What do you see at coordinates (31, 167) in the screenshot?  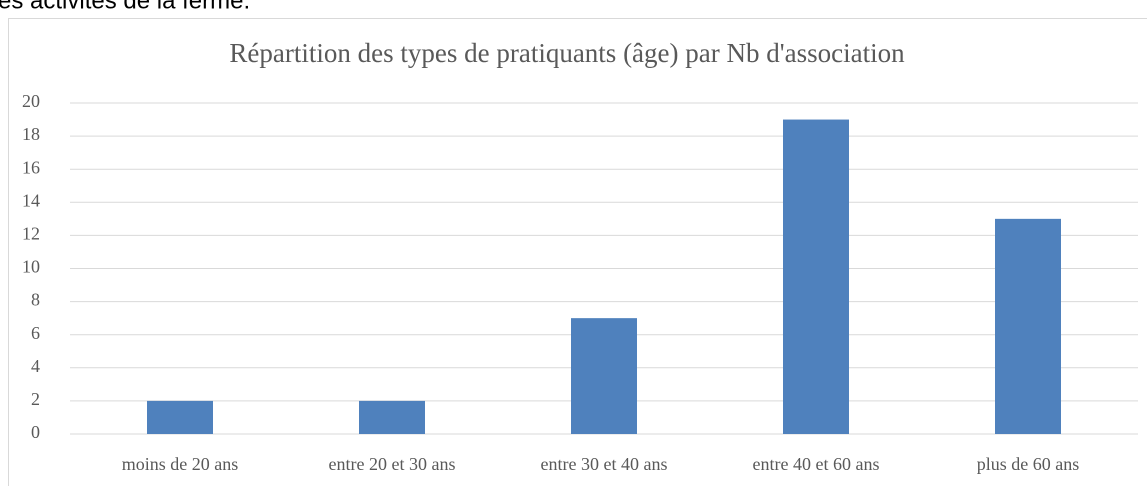 I see `y-tick-label: 16` at bounding box center [31, 167].